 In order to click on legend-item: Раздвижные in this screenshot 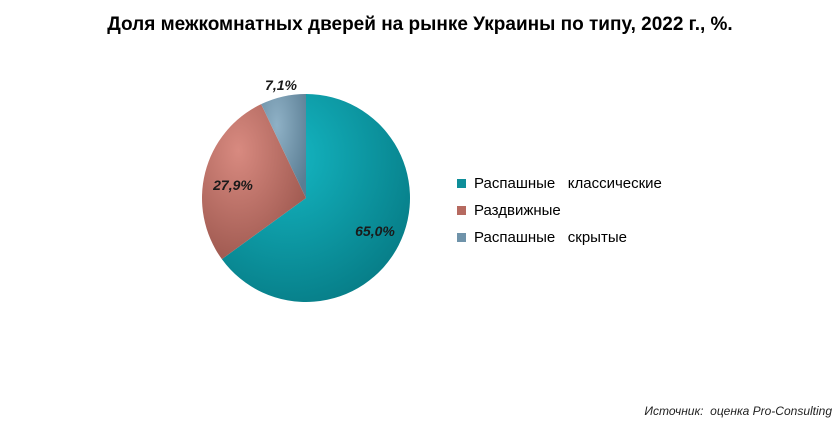, I will do `click(559, 210)`.